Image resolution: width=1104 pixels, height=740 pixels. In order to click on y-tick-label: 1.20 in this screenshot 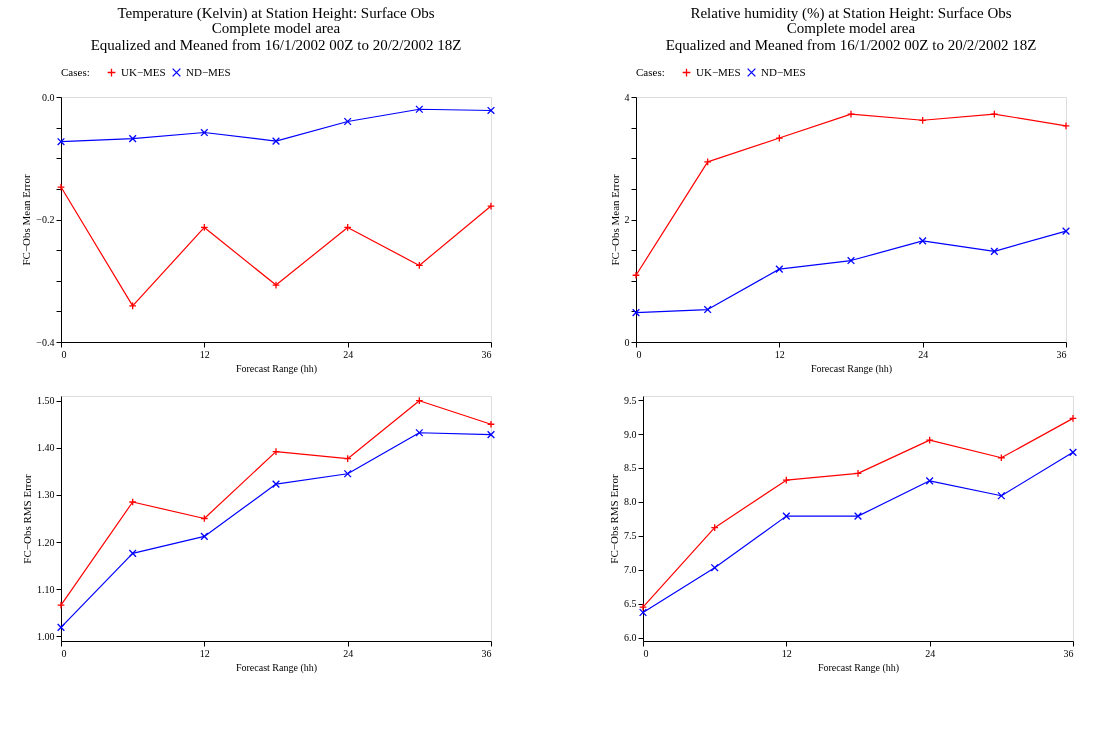, I will do `click(46, 542)`.